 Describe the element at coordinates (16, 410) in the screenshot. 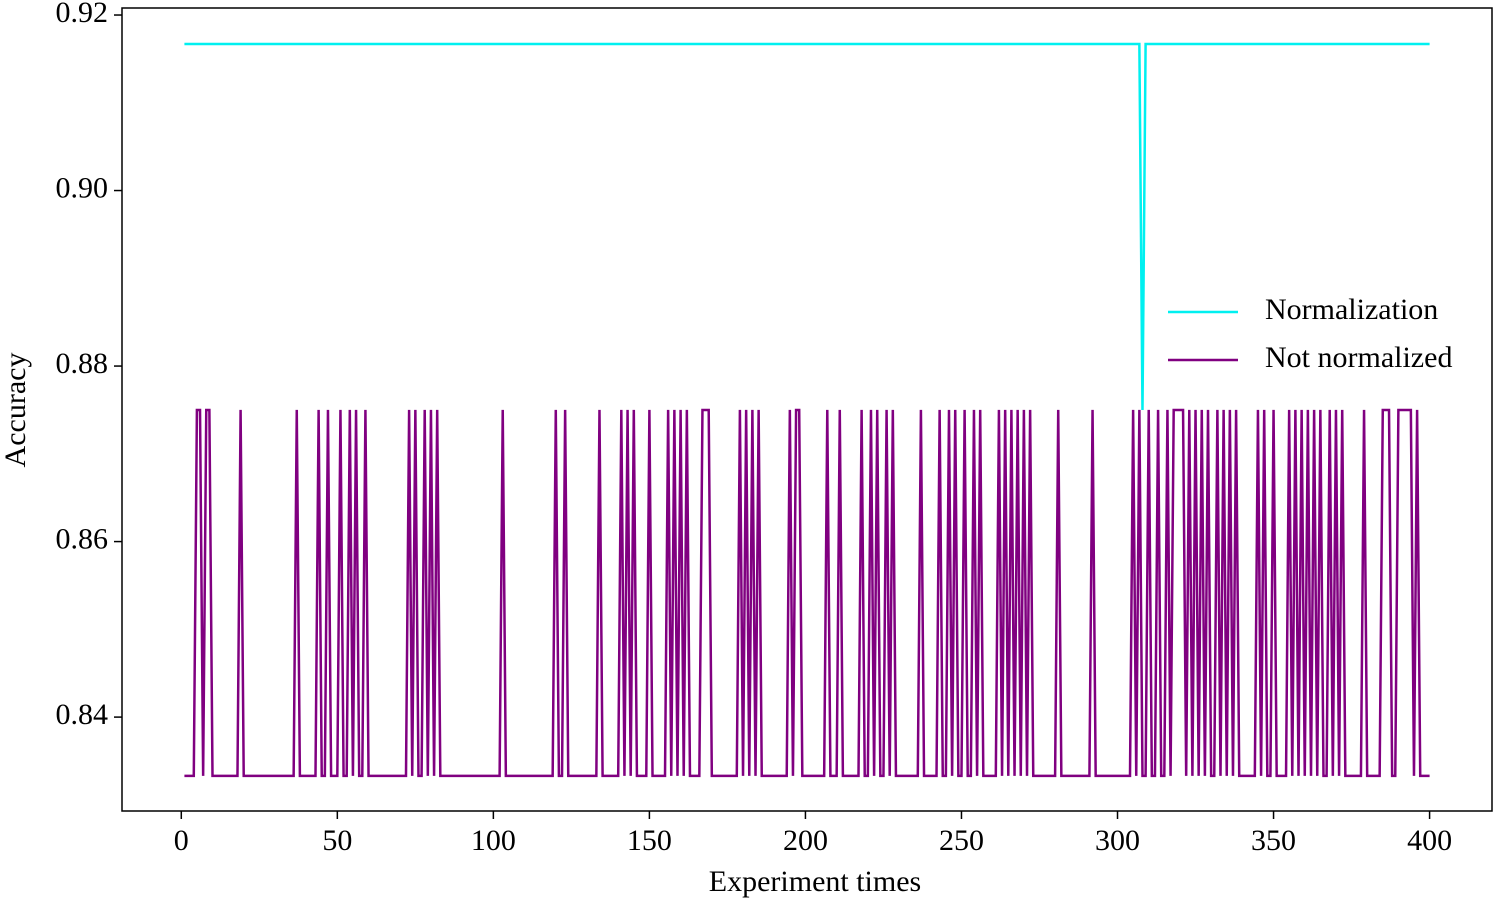

I see `y-axis-label: Accuracy` at that location.